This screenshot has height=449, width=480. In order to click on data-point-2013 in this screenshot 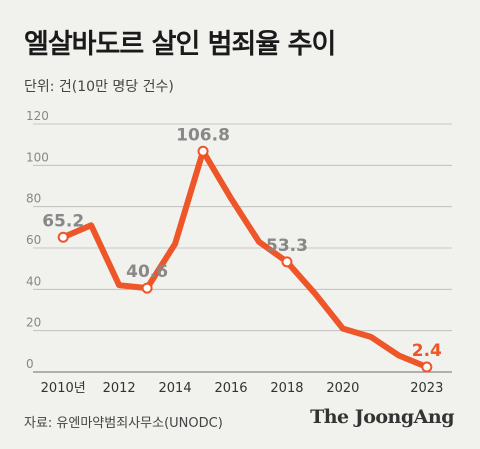, I will do `click(147, 288)`.